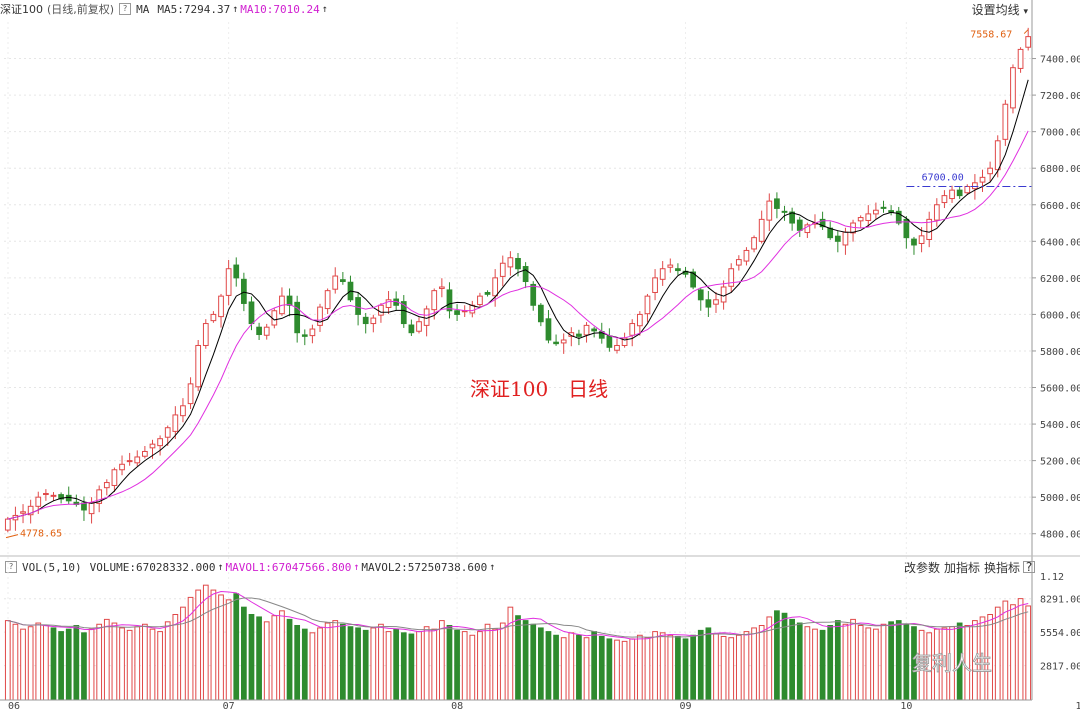 This screenshot has width=1080, height=711. I want to click on reference-line-label: 6700.00, so click(943, 177).